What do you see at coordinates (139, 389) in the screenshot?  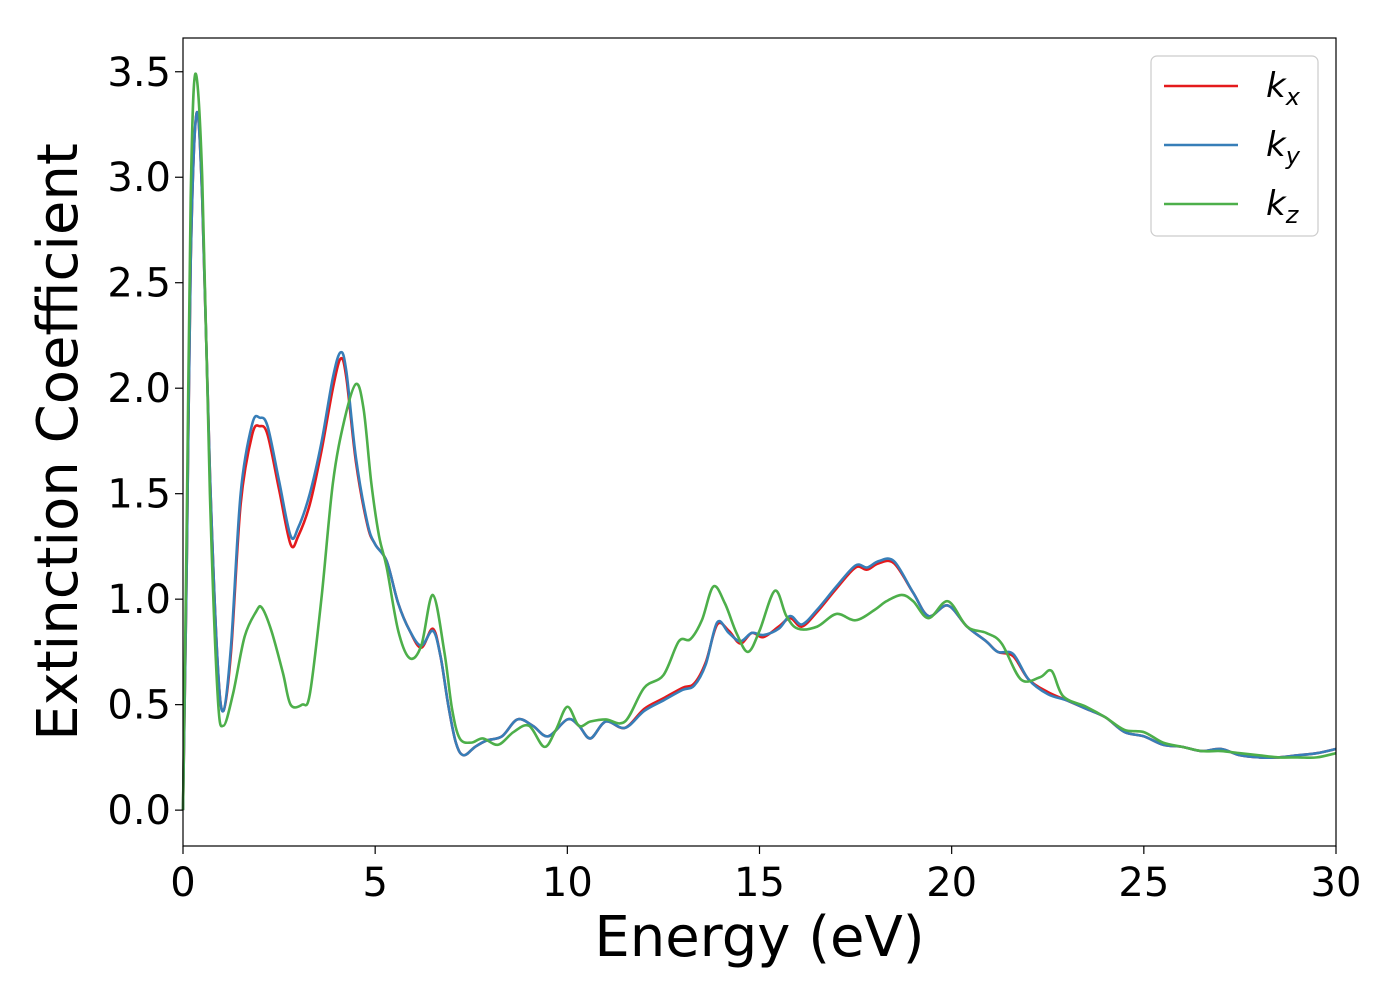 I see `y-tick-label: 2.0` at bounding box center [139, 389].